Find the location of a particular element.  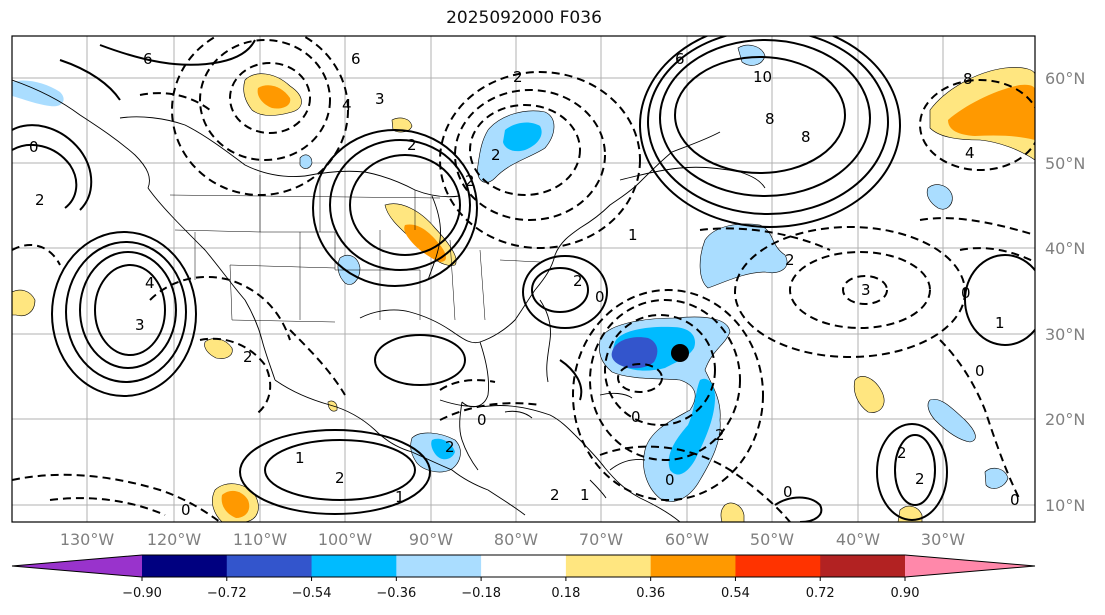

lat-label: 50°N is located at coordinates (1065, 163).